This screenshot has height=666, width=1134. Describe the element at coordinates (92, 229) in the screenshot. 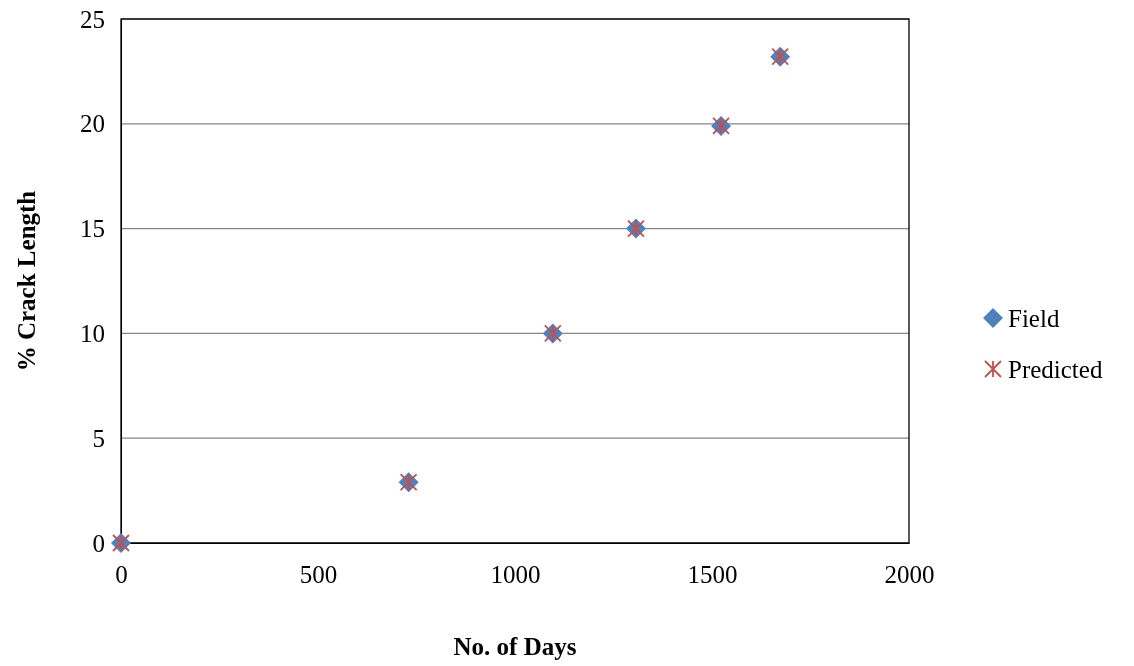

I see `y-tick-label: 15` at that location.